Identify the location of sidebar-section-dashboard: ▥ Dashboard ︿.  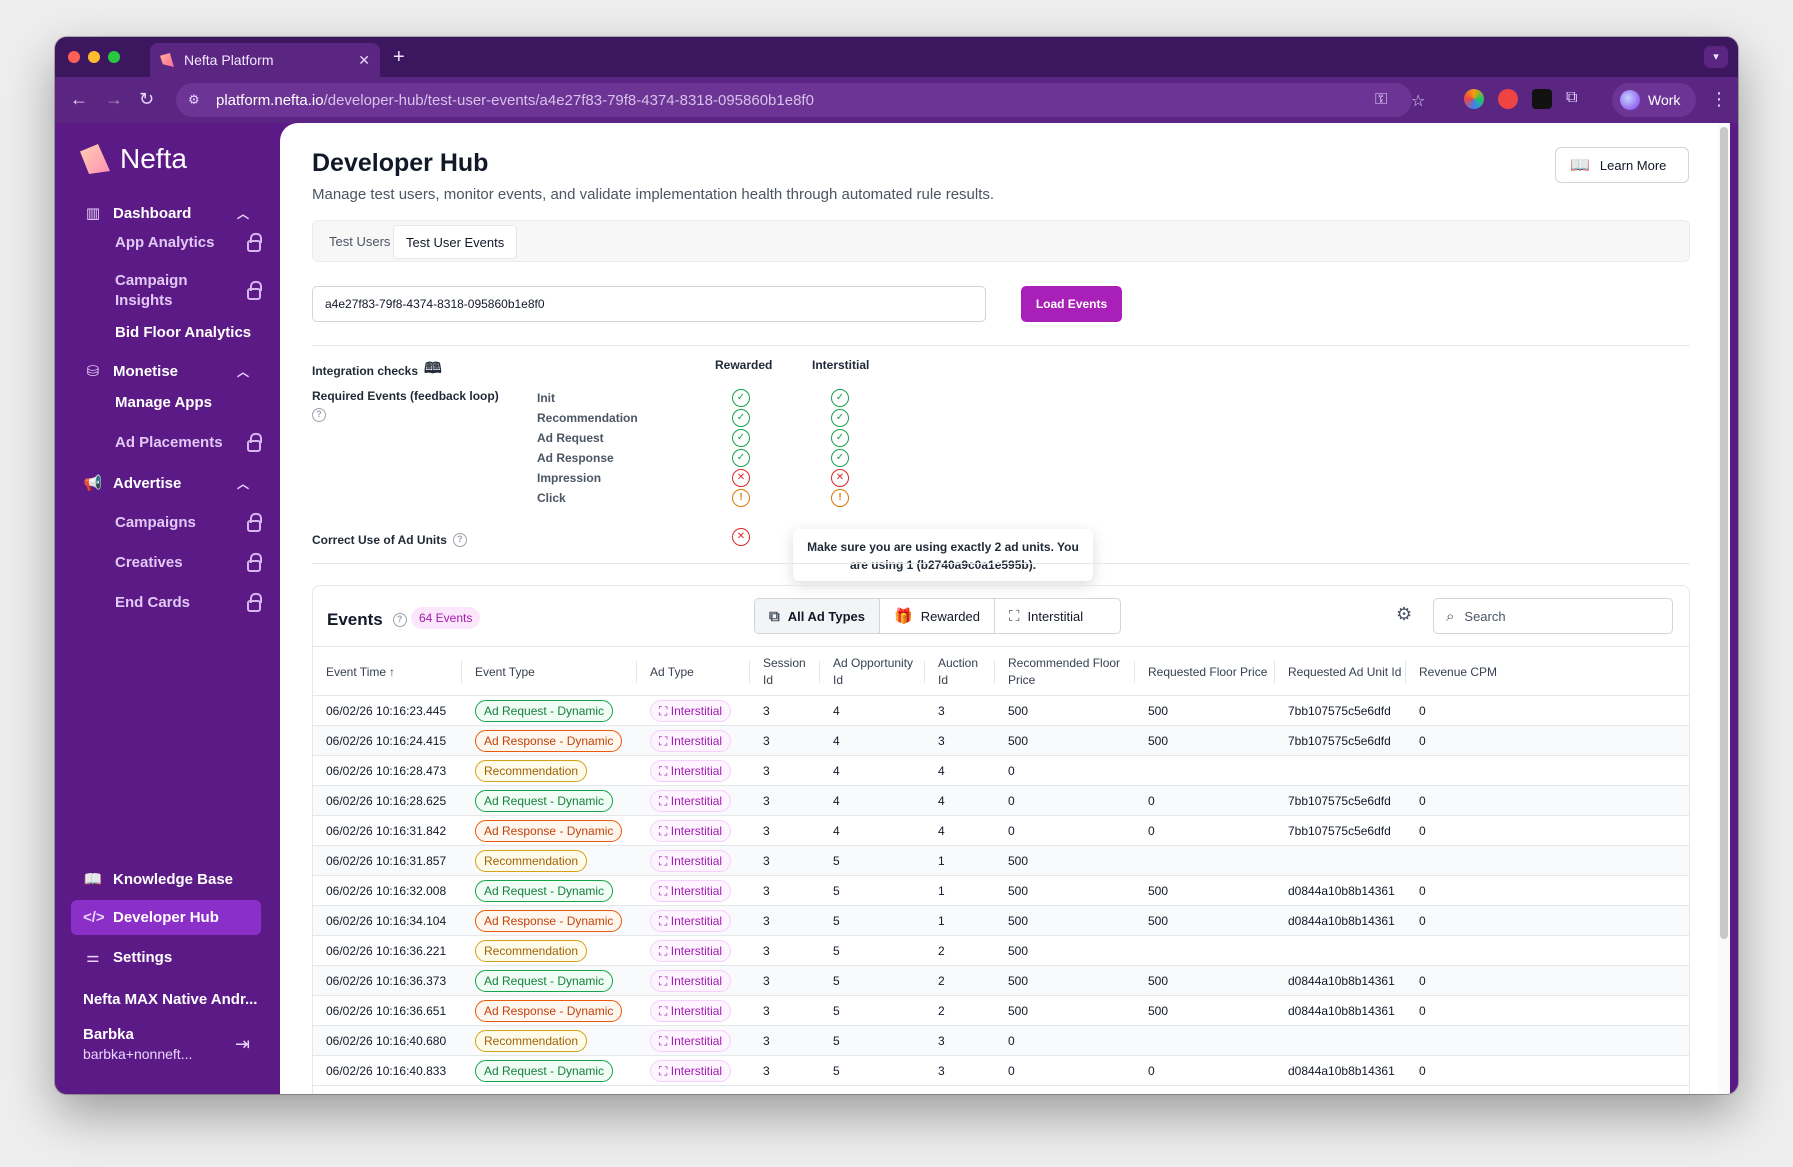
(166, 213).